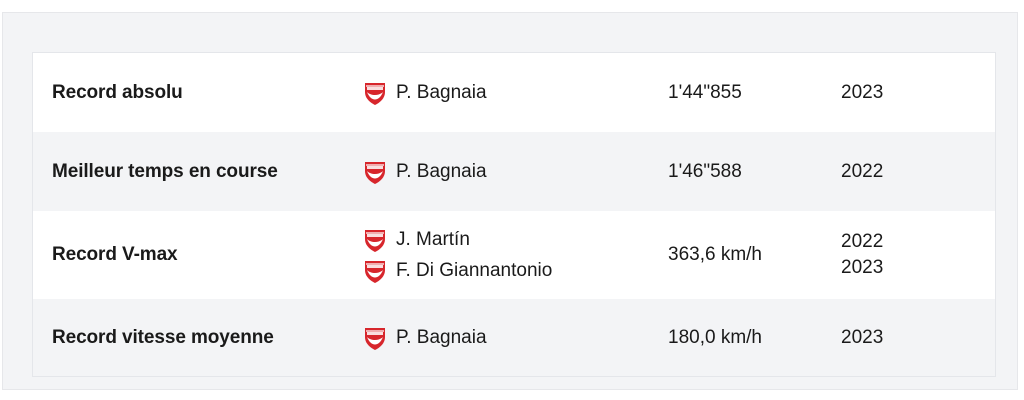 The image size is (1024, 400). Describe the element at coordinates (165, 171) in the screenshot. I see `record-label: Meilleur temps en course` at that location.